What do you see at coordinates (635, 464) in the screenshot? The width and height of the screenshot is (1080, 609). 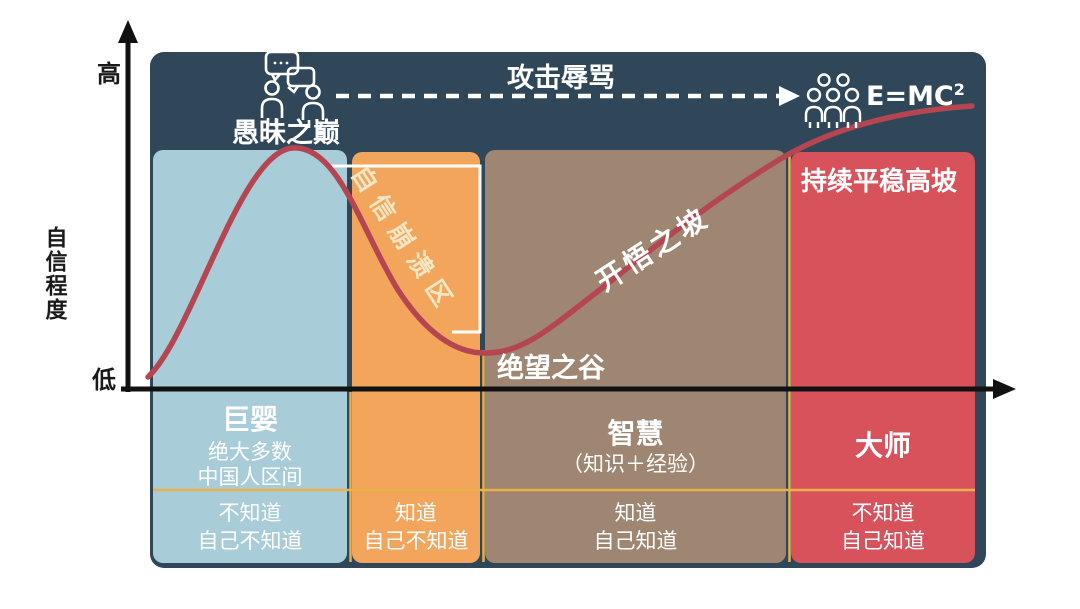 I see `column3-subtitle1: （知识＋经验）` at bounding box center [635, 464].